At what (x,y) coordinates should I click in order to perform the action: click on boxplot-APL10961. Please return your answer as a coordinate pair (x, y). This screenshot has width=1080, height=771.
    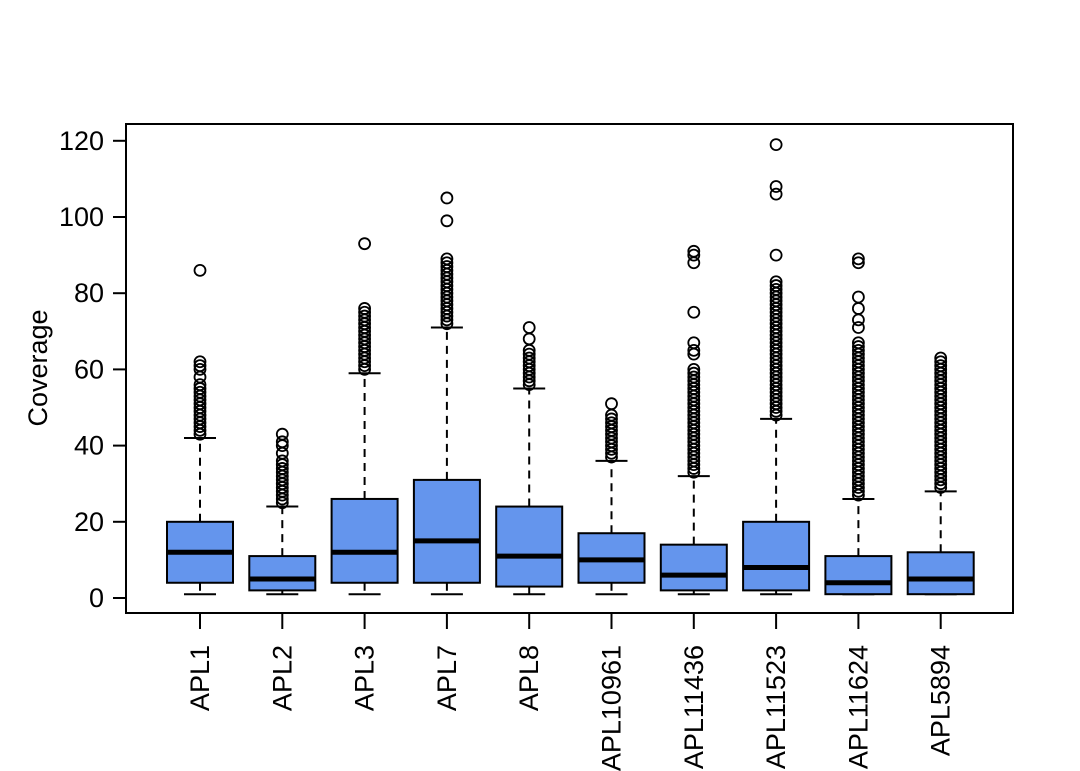
    Looking at the image, I should click on (611, 496).